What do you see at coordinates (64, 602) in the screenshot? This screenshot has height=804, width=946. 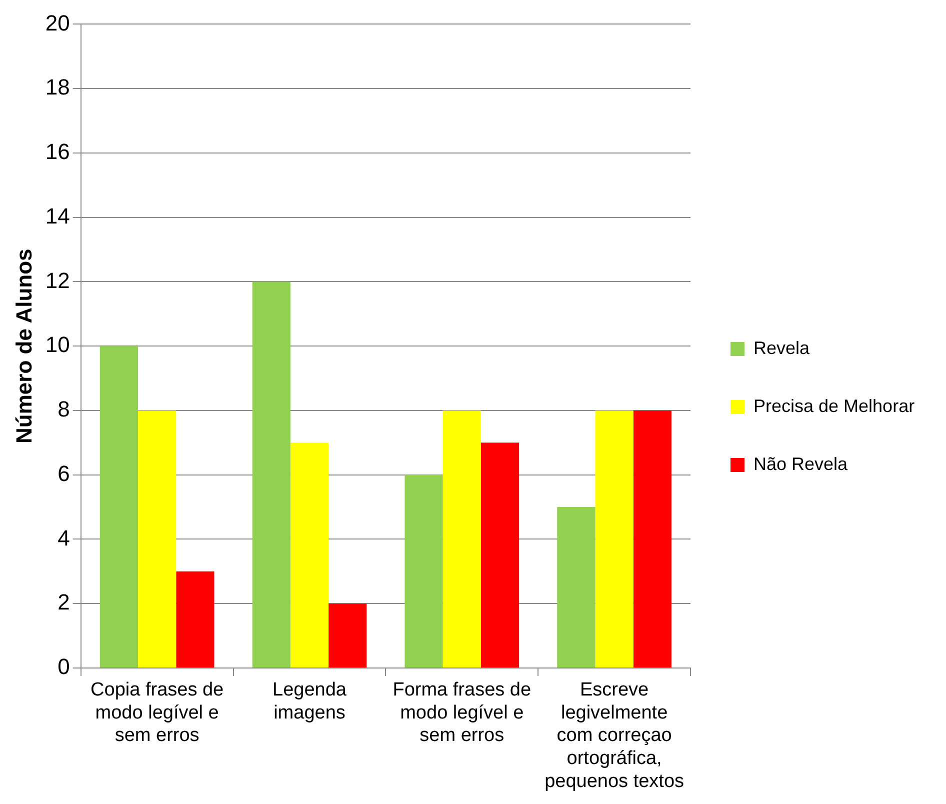 I see `y-tick-label: 2` at bounding box center [64, 602].